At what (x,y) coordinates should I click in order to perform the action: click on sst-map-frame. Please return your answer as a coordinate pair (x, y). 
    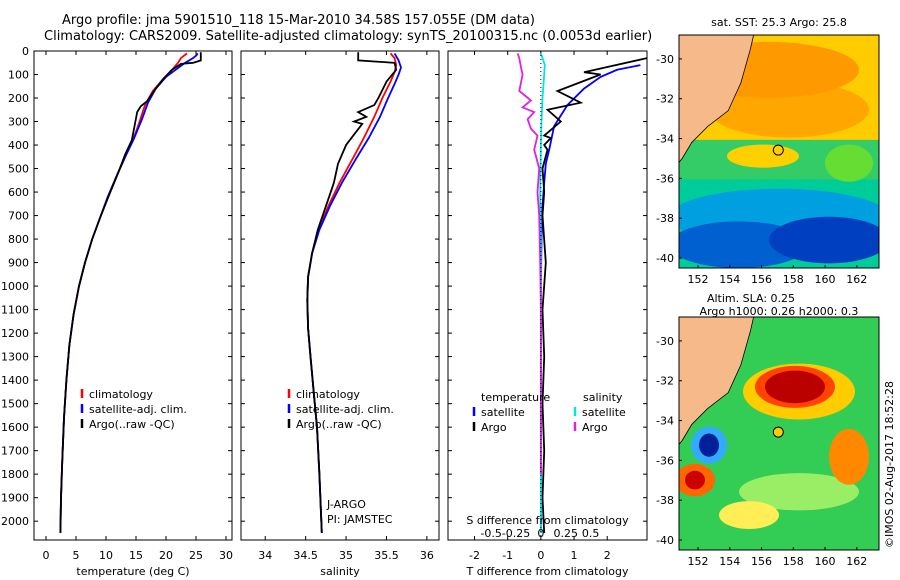
    Looking at the image, I should click on (779, 151).